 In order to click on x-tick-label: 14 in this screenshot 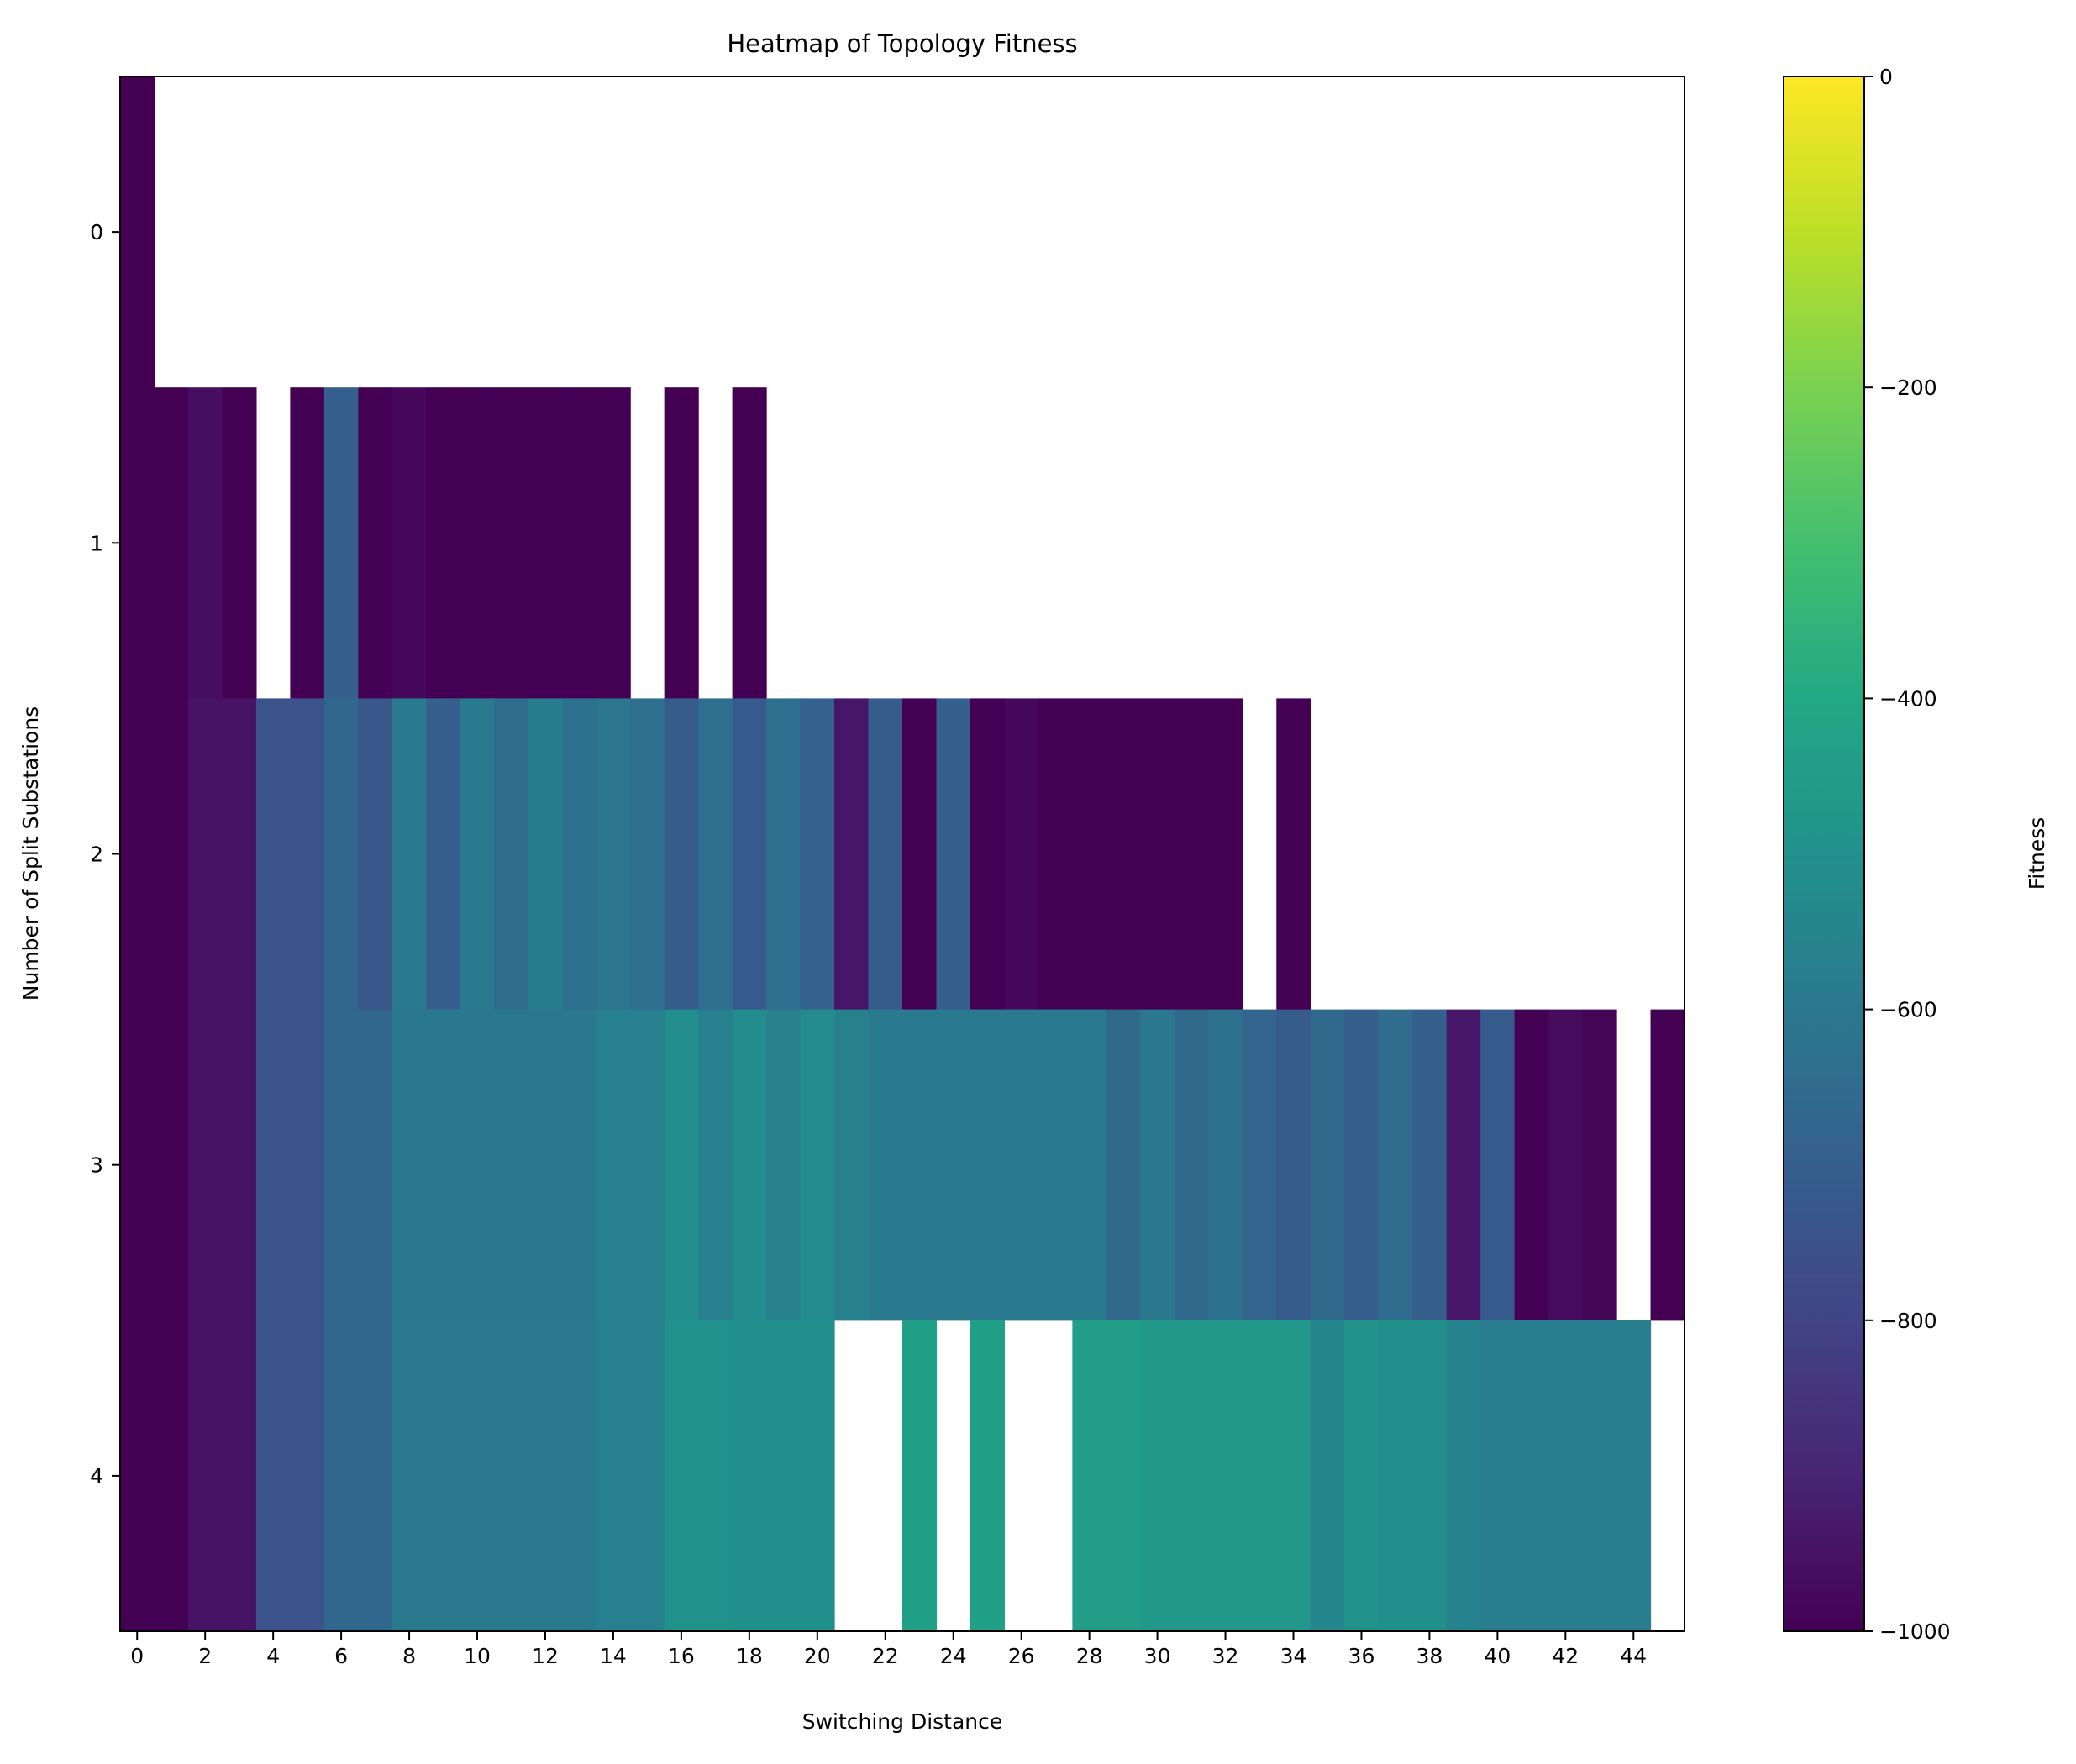, I will do `click(613, 1656)`.